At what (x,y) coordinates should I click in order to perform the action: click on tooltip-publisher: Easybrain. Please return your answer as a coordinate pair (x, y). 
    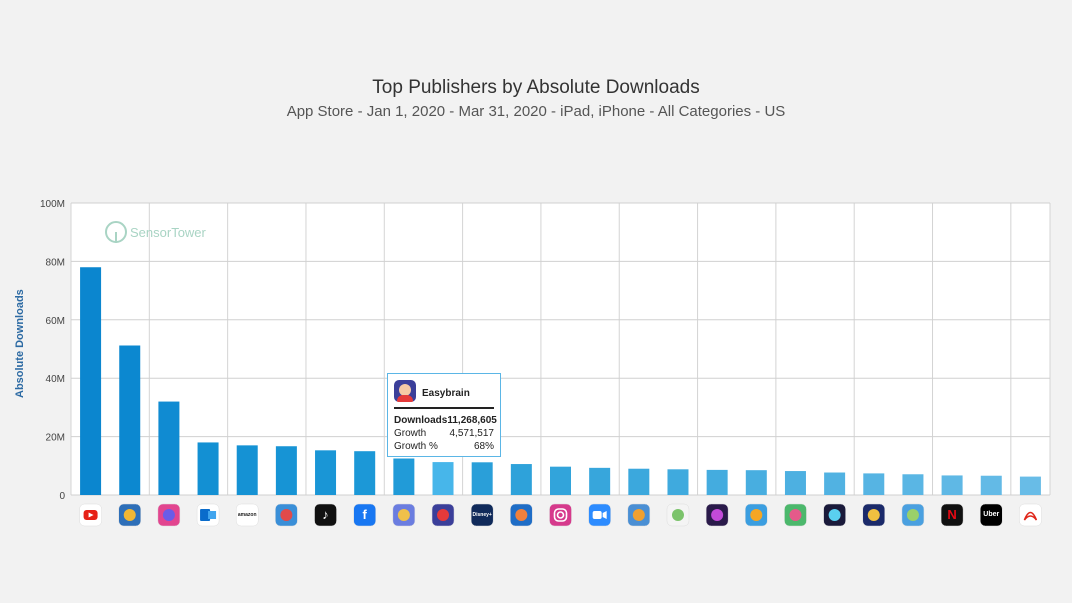
    Looking at the image, I should click on (446, 393).